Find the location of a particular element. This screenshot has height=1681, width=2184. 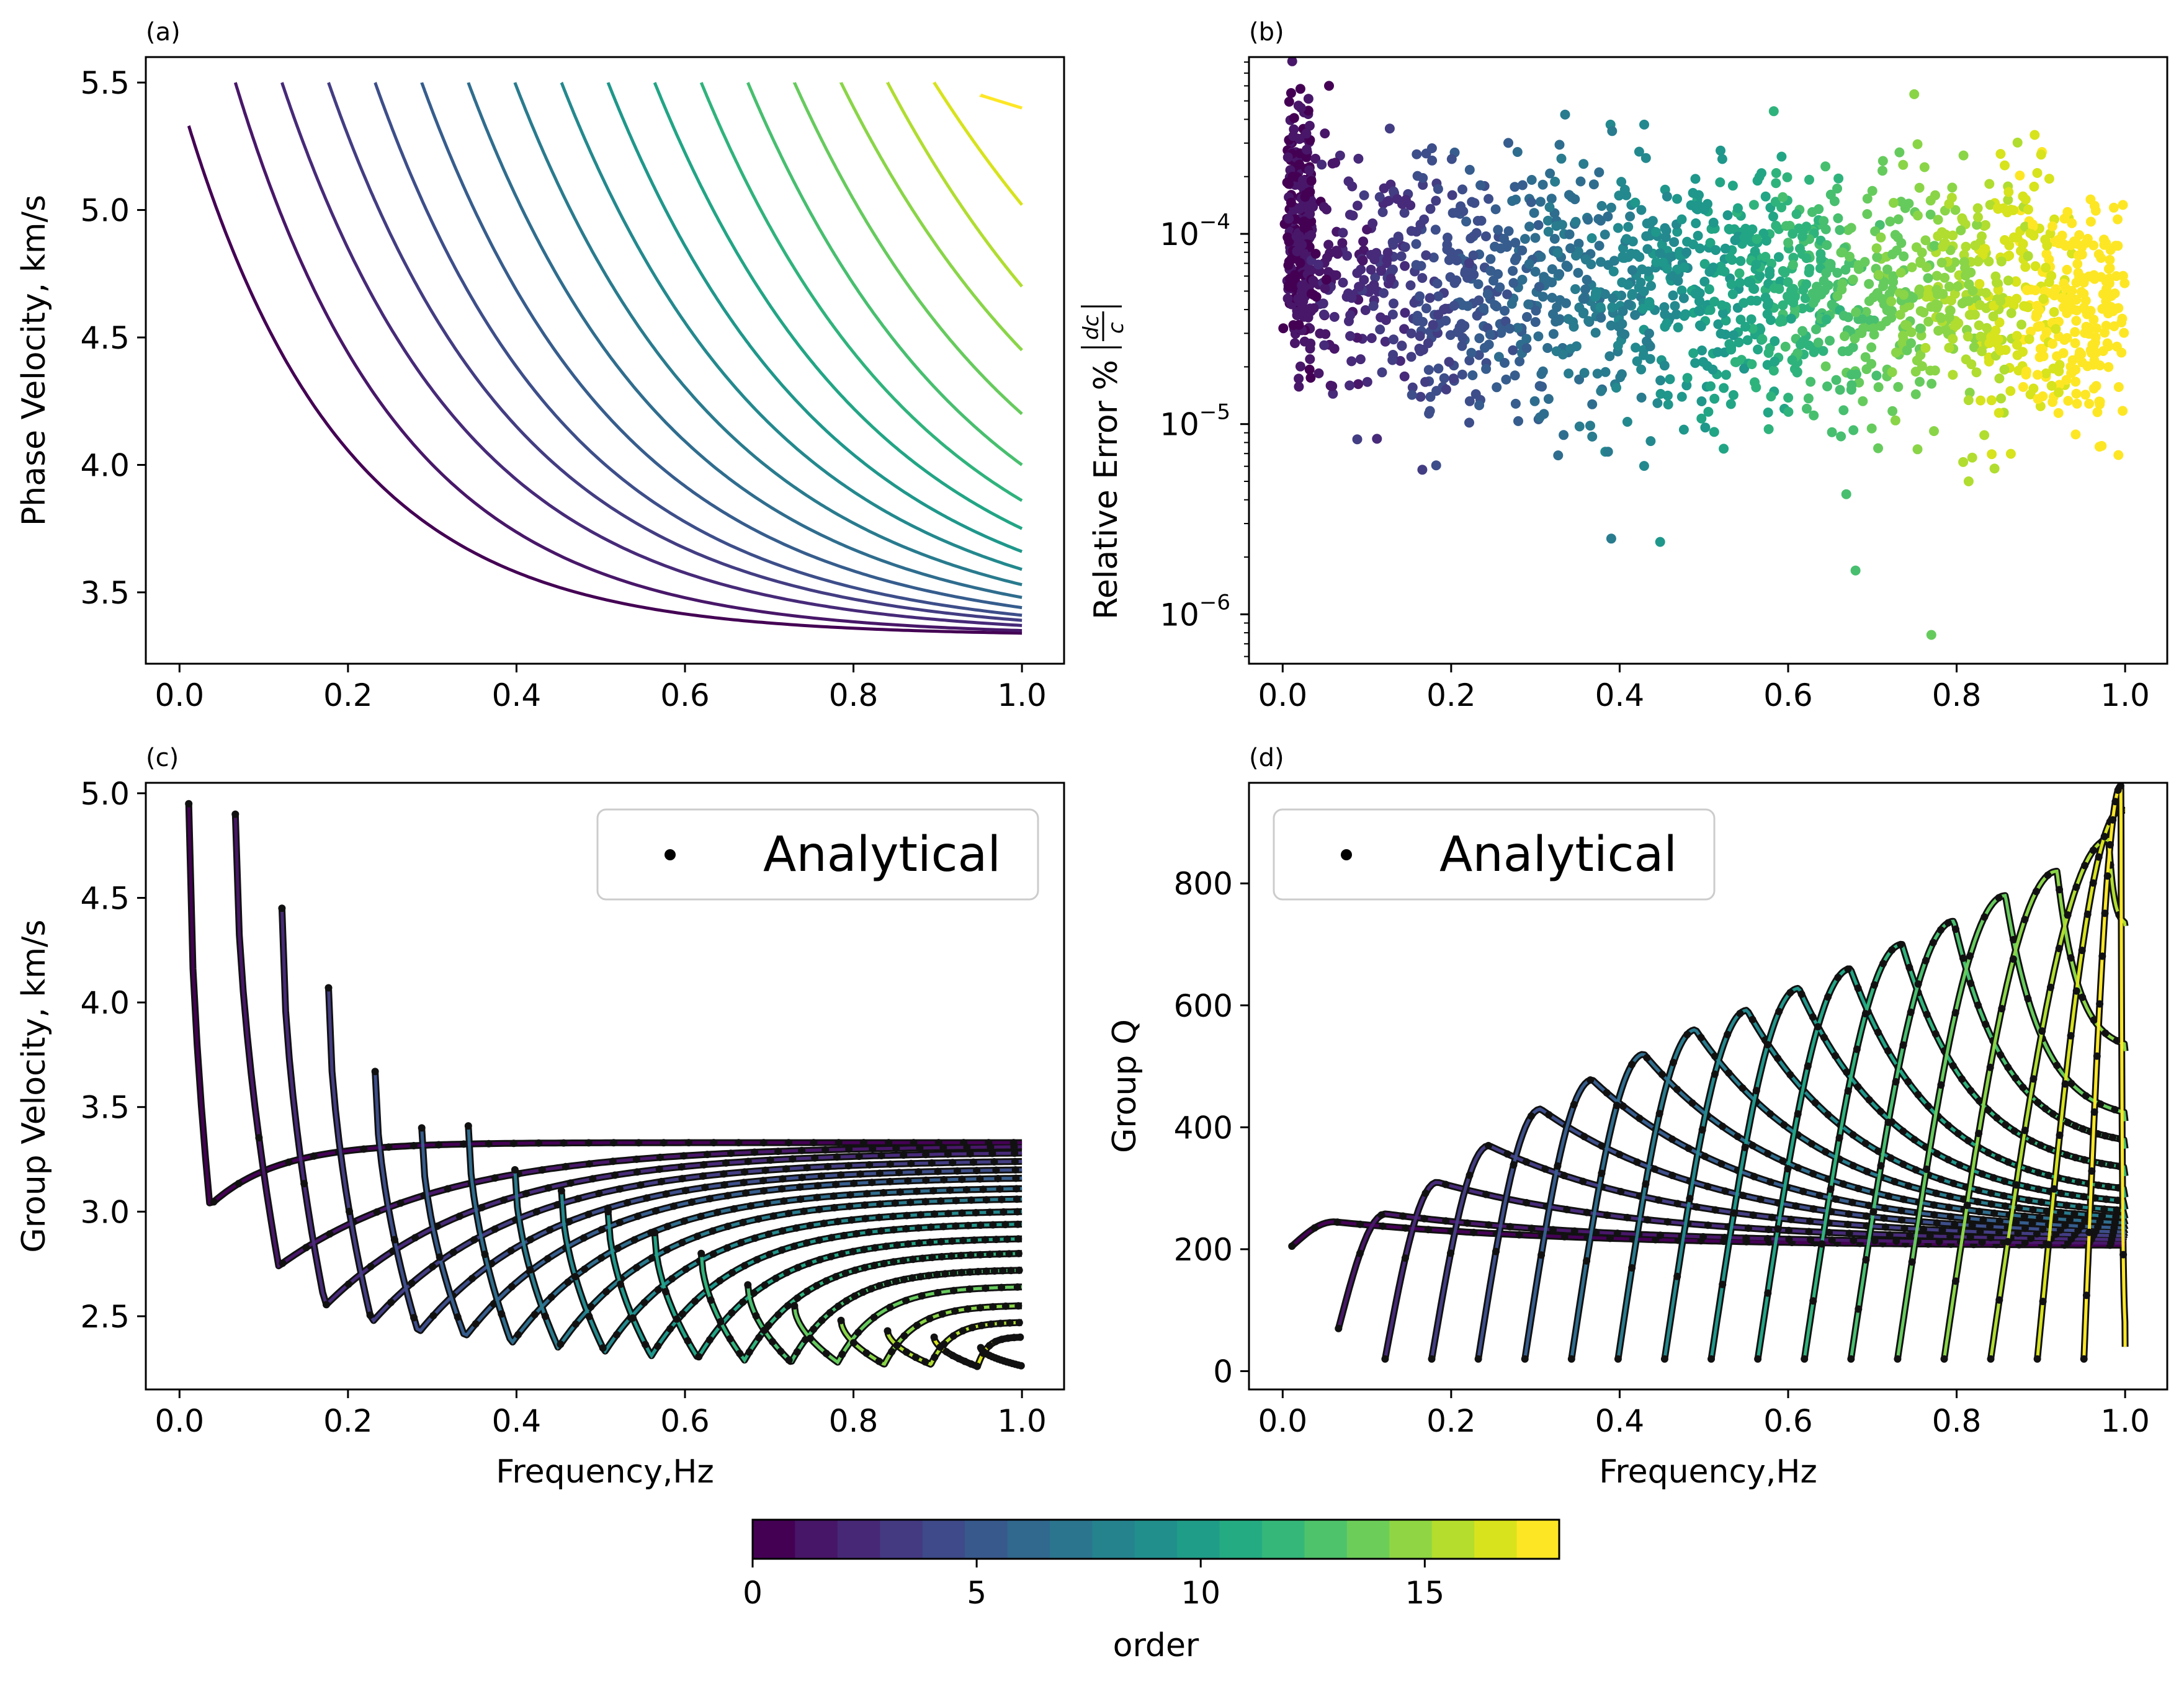

ytick-label: 3.5 is located at coordinates (105, 593).